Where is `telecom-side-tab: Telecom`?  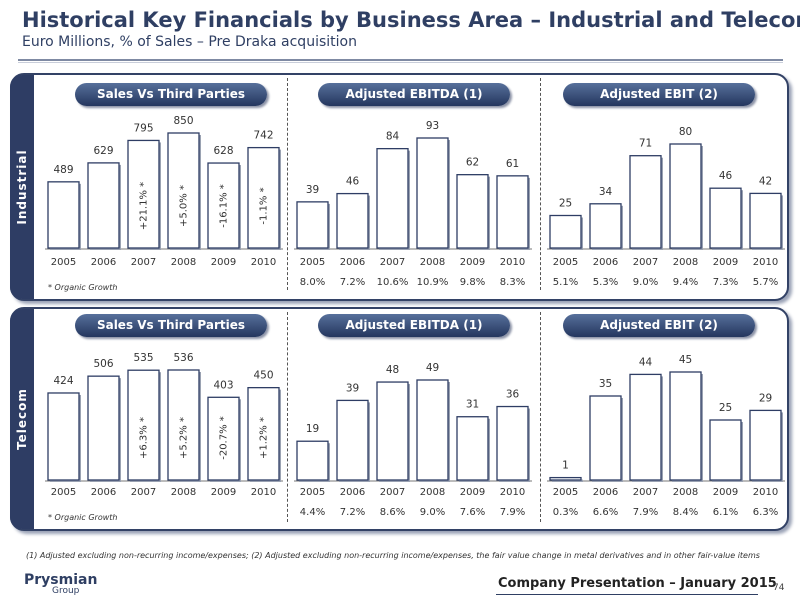 telecom-side-tab: Telecom is located at coordinates (22, 419).